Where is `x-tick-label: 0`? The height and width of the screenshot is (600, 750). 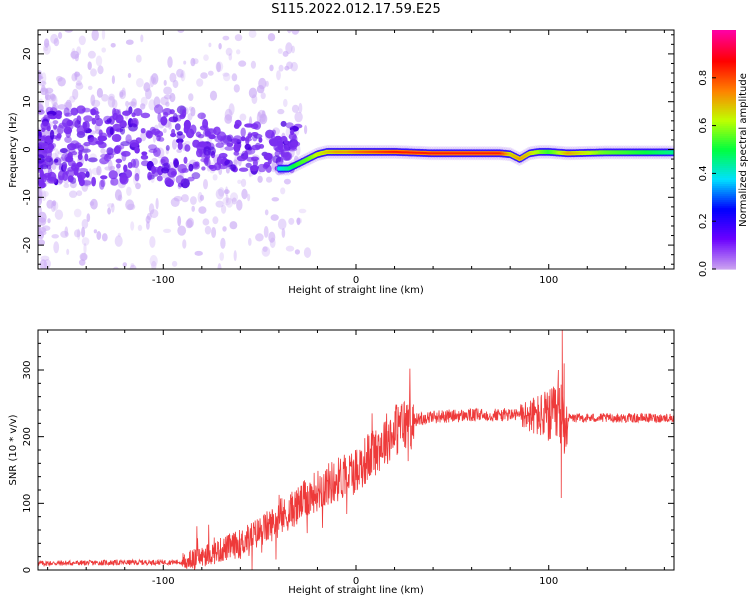
x-tick-label: 0 is located at coordinates (356, 280).